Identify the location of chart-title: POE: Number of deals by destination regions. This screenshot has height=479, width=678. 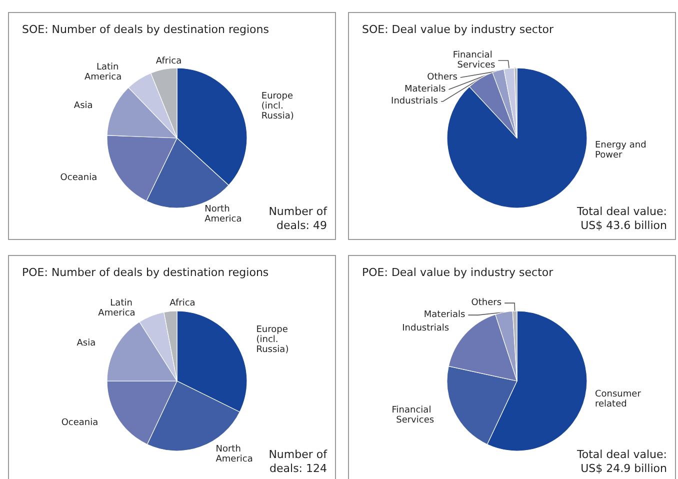
(145, 272).